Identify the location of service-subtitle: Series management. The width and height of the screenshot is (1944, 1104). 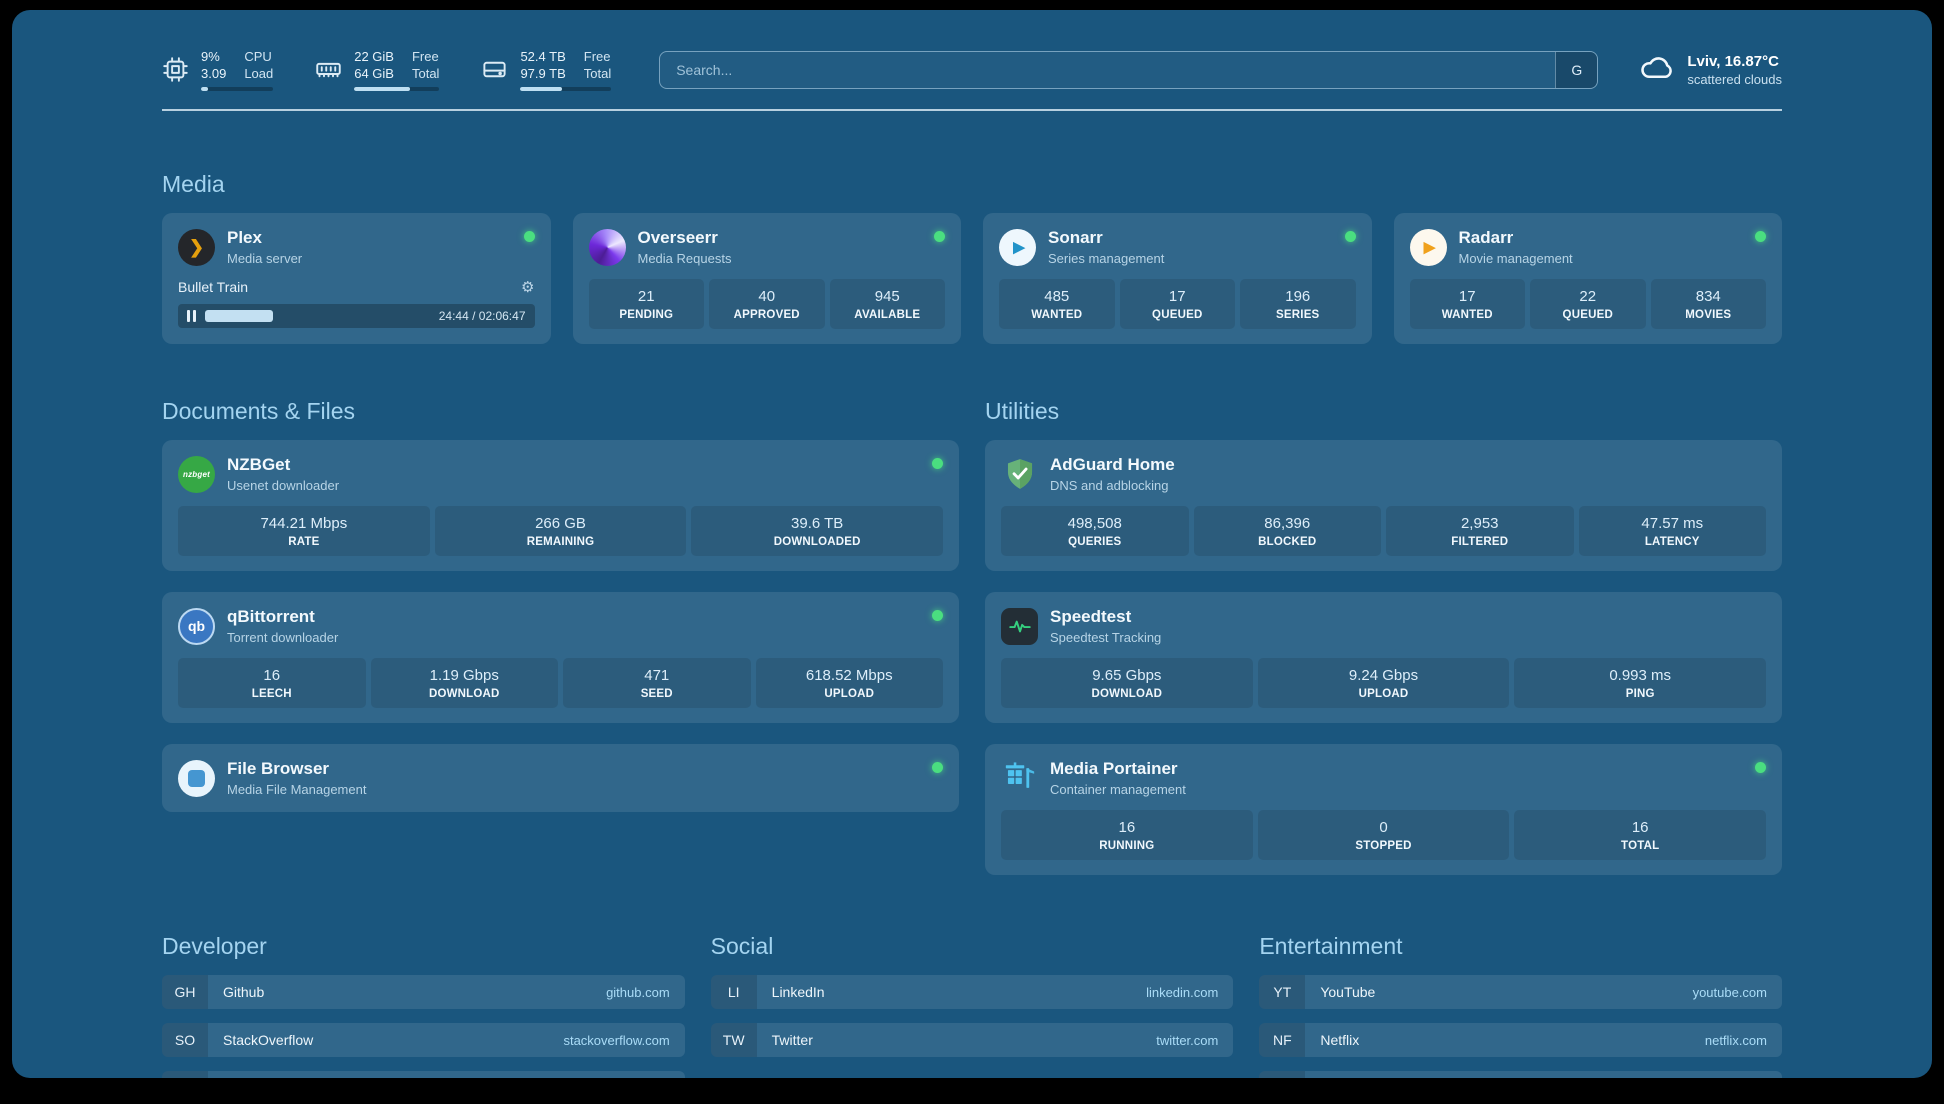
(1106, 258).